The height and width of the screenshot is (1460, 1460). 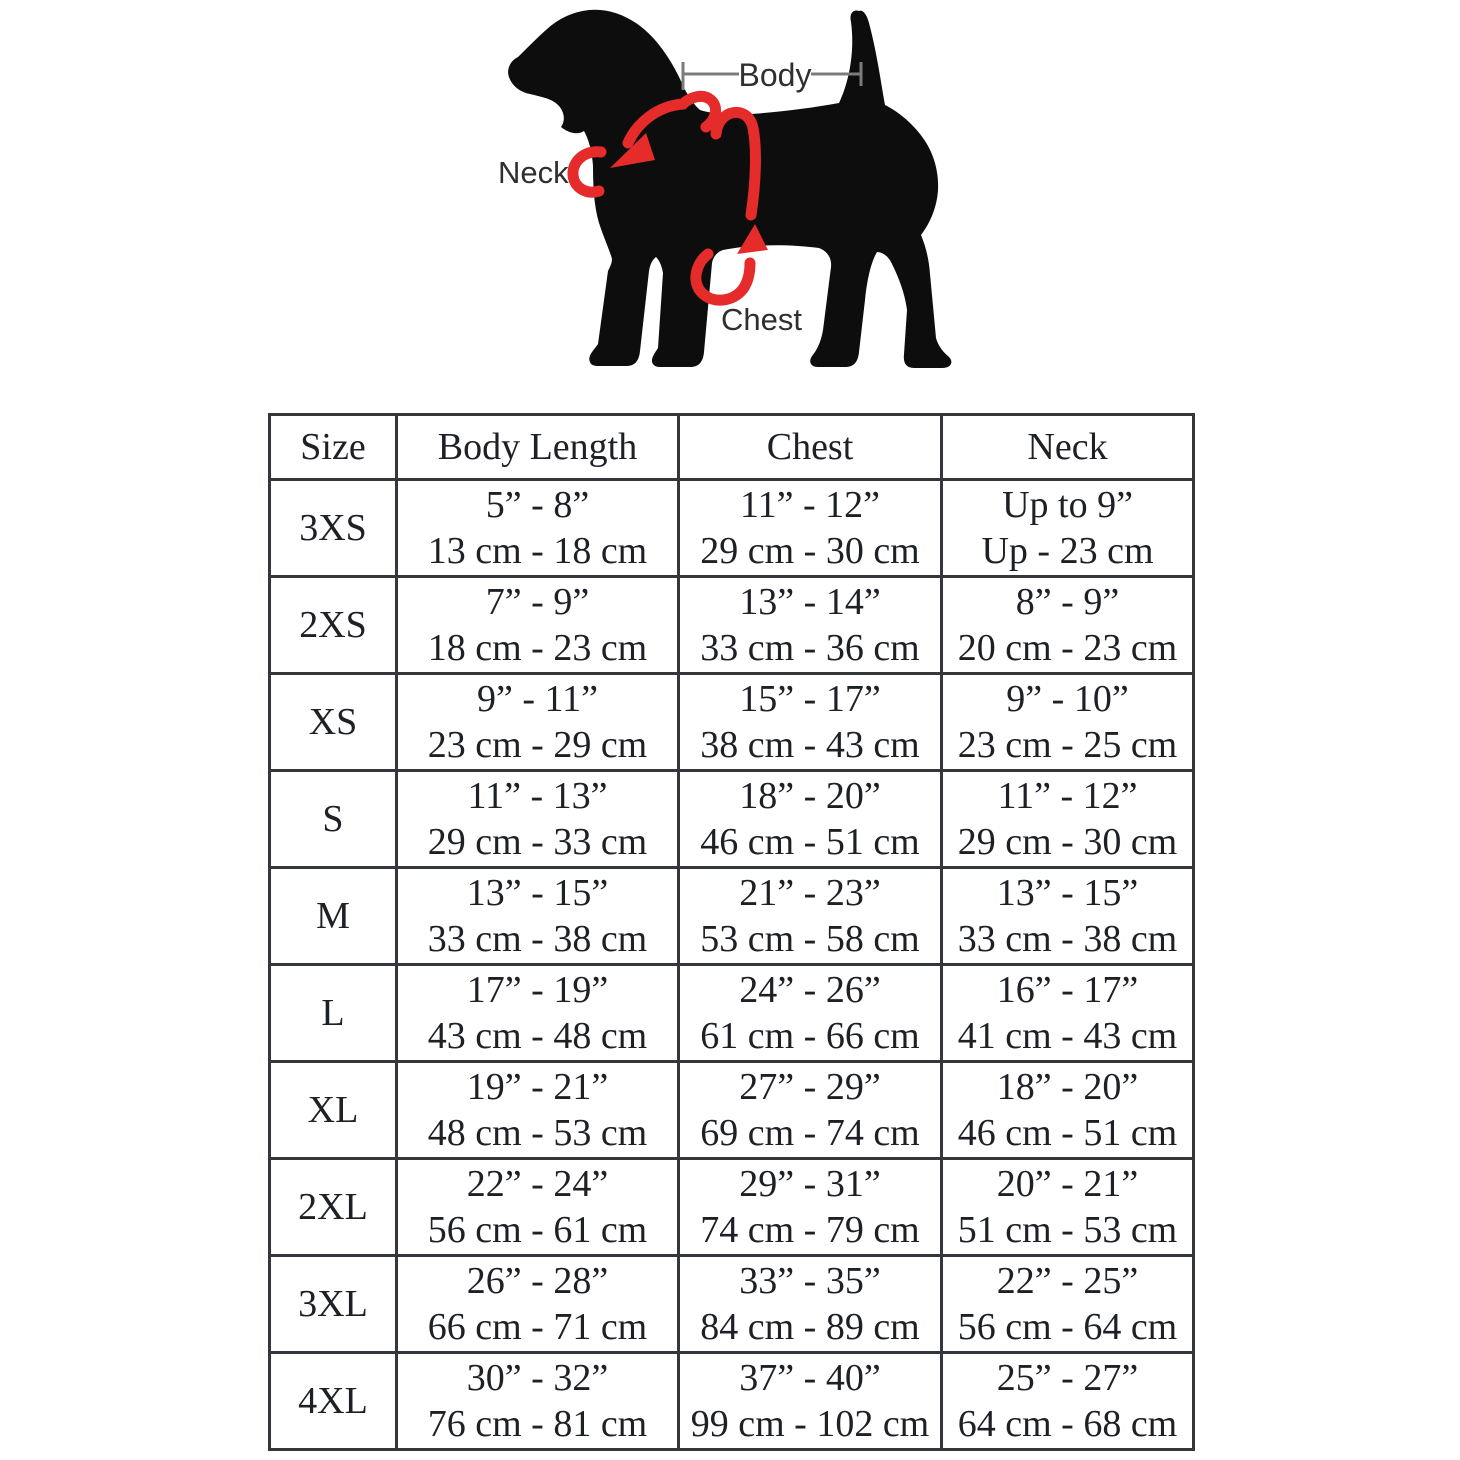 I want to click on inches-value: 9” - 10”, so click(x=1067, y=699).